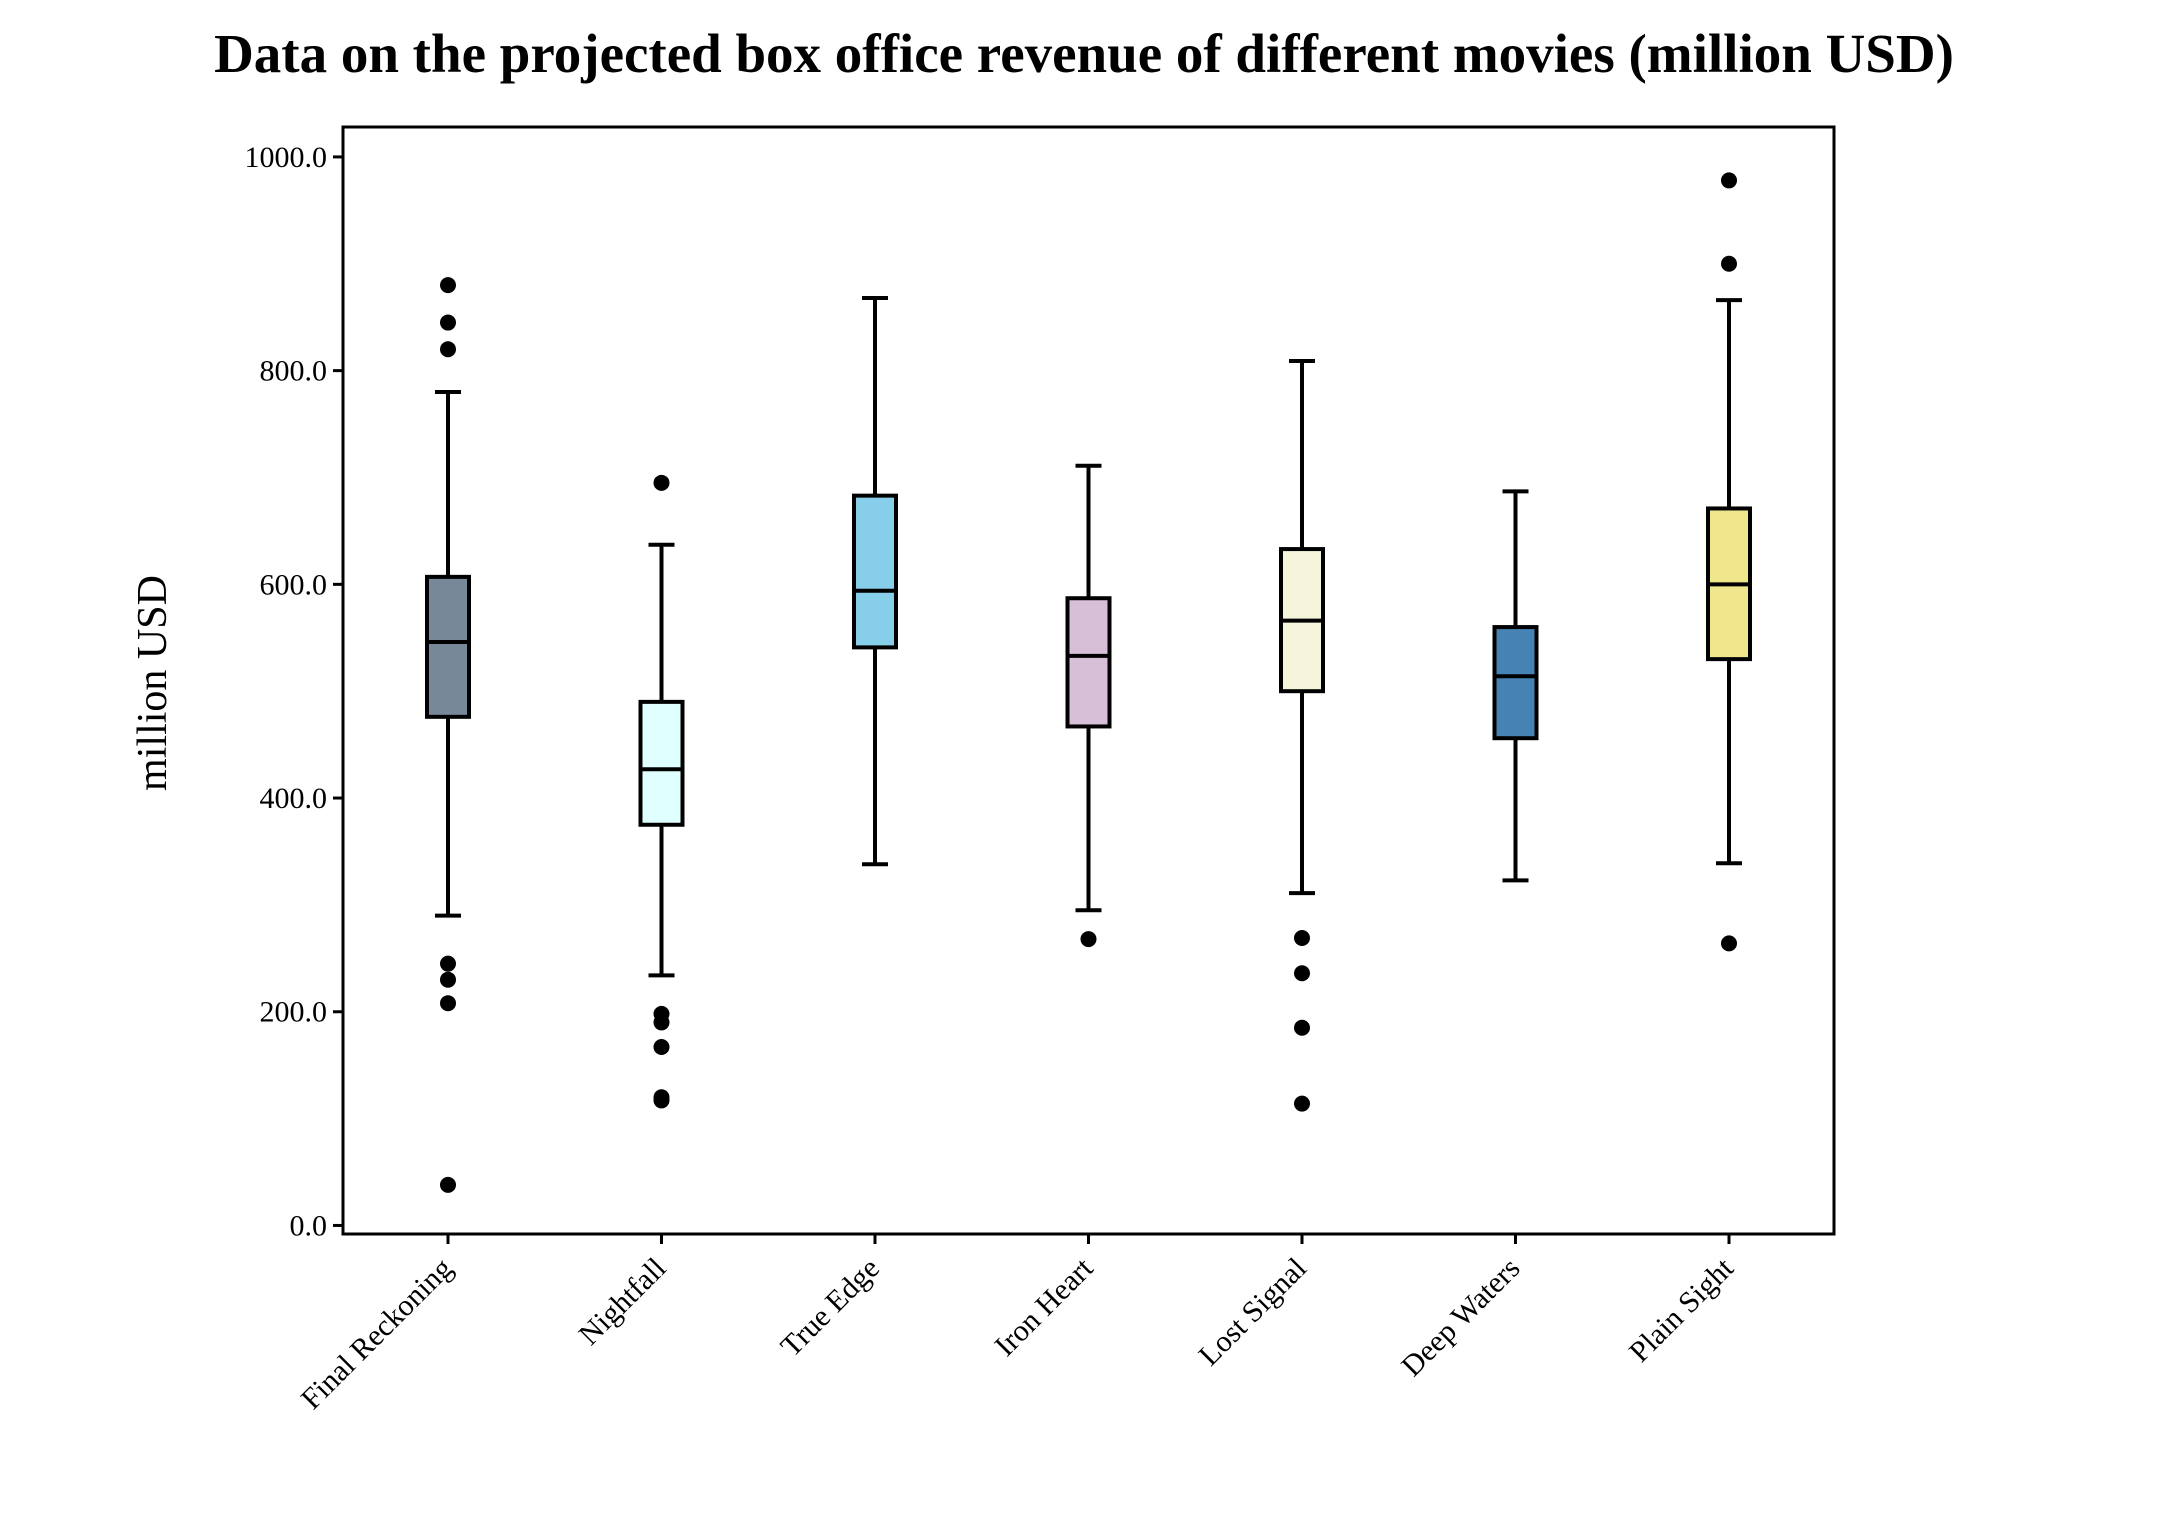 The image size is (2169, 1515). What do you see at coordinates (1044, 1307) in the screenshot?
I see `x-tick-label-iron-heart: Iron Heart` at bounding box center [1044, 1307].